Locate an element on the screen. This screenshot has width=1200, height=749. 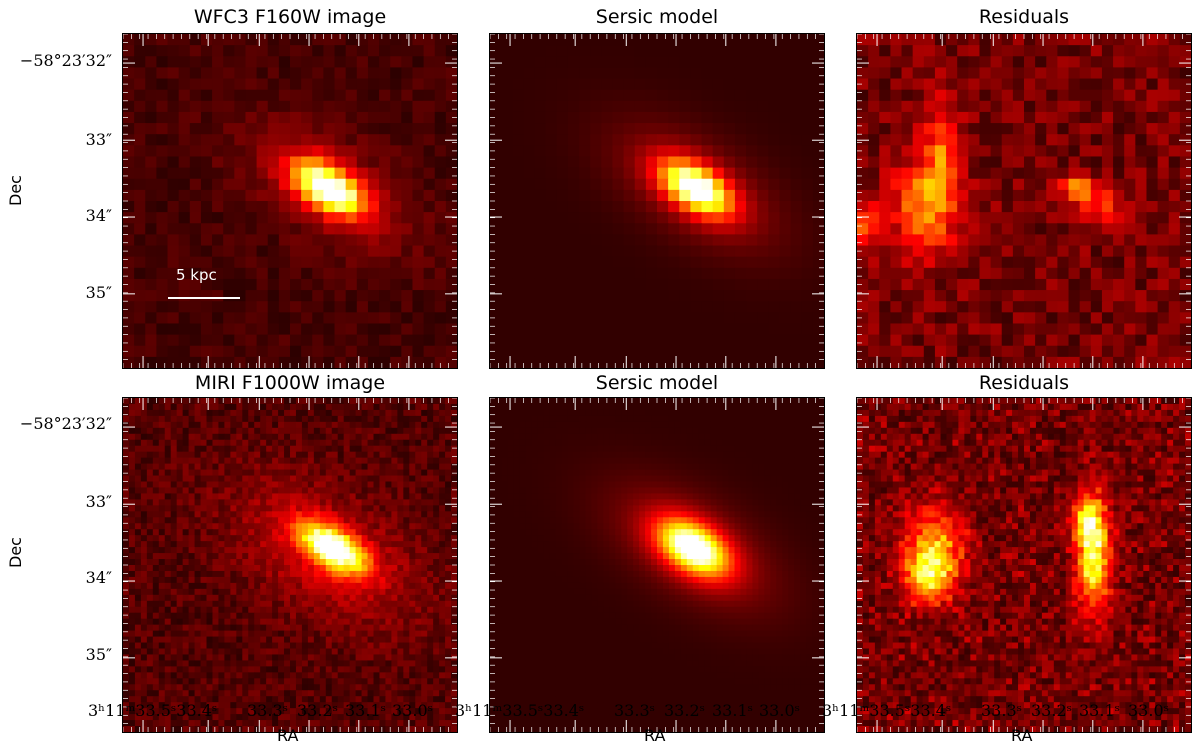
ylabel-top: Dec is located at coordinates (15, 190).